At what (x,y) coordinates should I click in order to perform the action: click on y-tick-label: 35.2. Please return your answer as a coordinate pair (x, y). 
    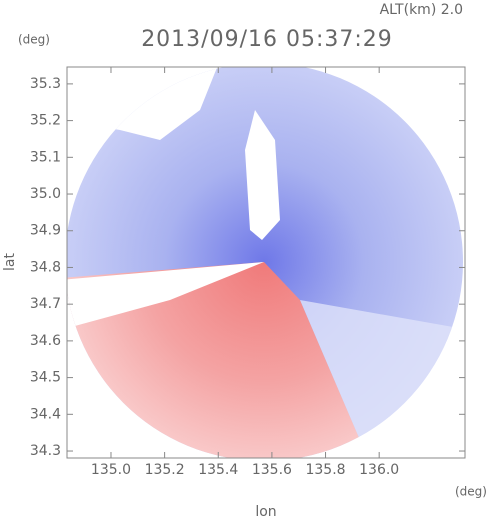
    Looking at the image, I should click on (45, 121).